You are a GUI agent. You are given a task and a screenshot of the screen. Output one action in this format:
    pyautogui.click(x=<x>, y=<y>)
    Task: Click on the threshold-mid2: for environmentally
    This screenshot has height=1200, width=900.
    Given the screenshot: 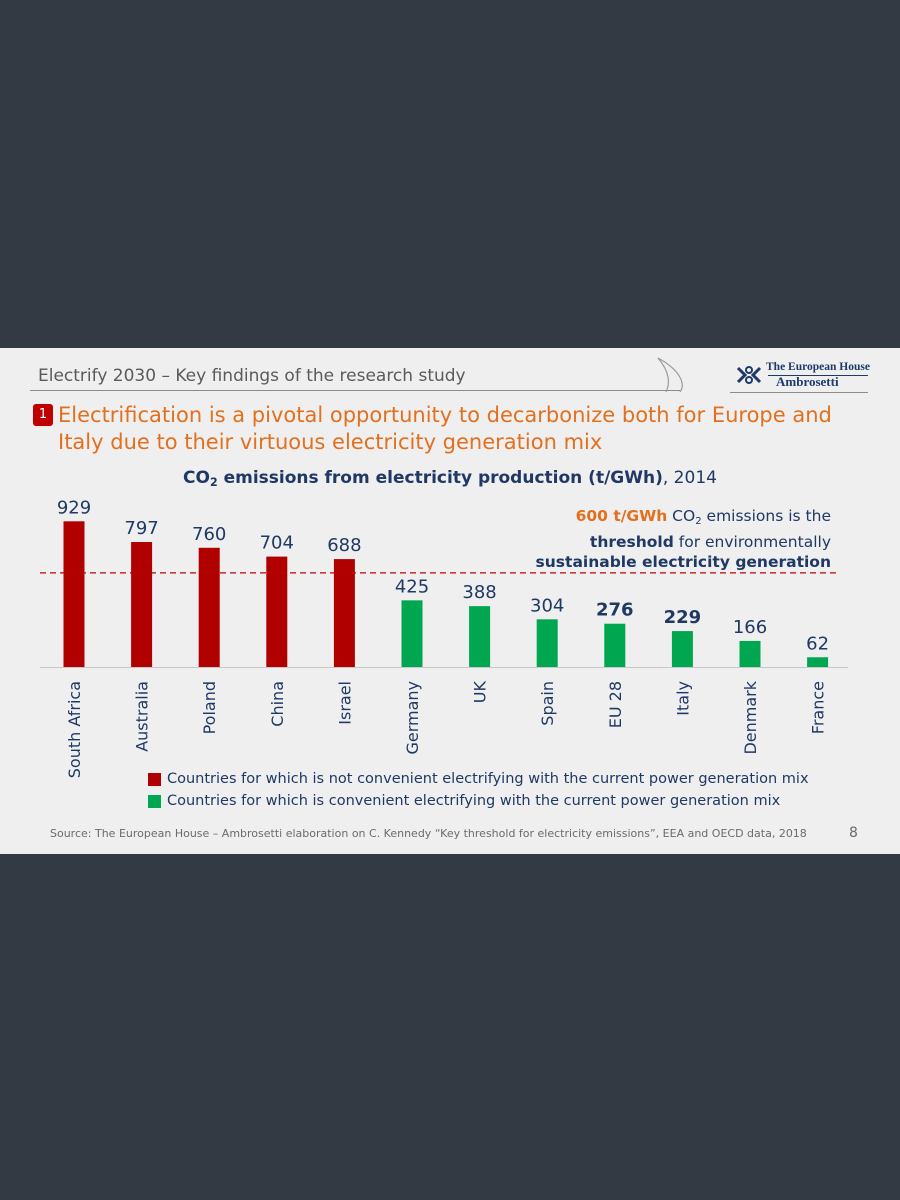 What is the action you would take?
    pyautogui.click(x=752, y=542)
    